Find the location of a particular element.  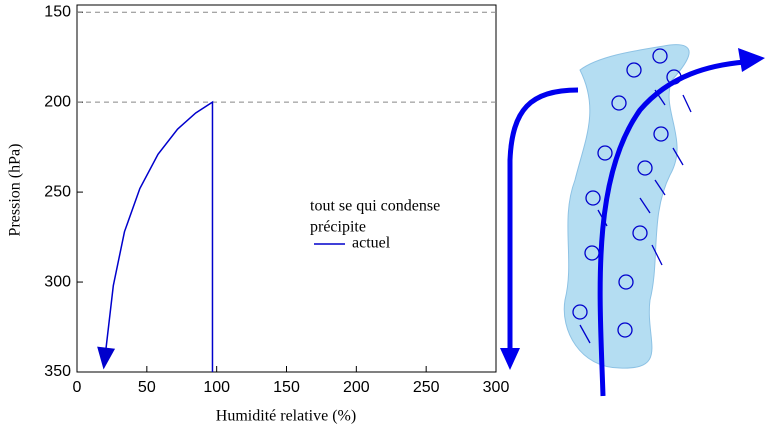

x-tick-label: 250 is located at coordinates (426, 387).